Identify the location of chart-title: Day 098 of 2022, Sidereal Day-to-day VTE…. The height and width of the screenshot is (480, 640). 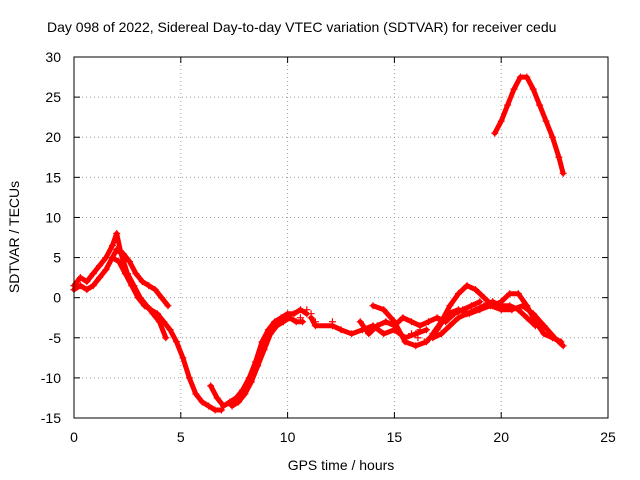
(301, 27).